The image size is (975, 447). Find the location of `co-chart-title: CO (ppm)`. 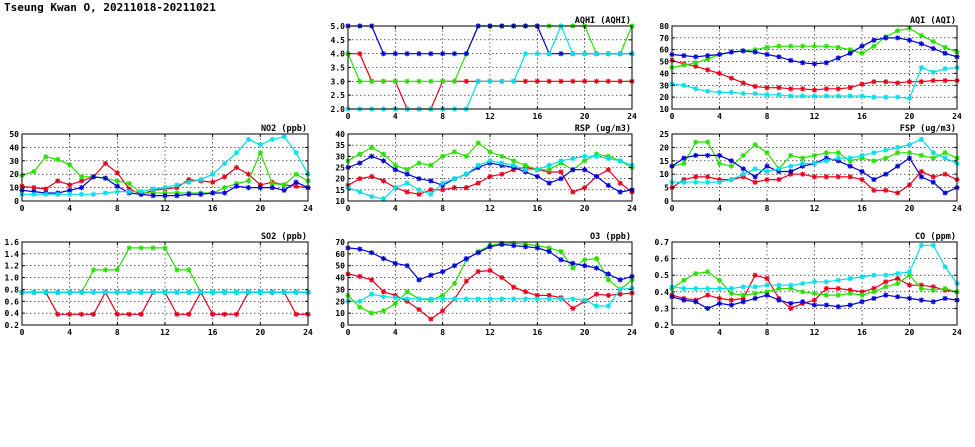

co-chart-title: CO (ppm) is located at coordinates (935, 237).